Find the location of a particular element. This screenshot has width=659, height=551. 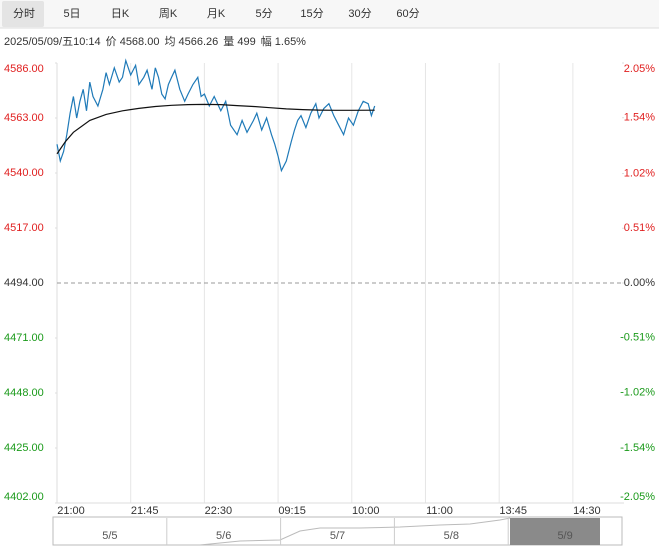

x-tick-label: 09:15 is located at coordinates (292, 511).